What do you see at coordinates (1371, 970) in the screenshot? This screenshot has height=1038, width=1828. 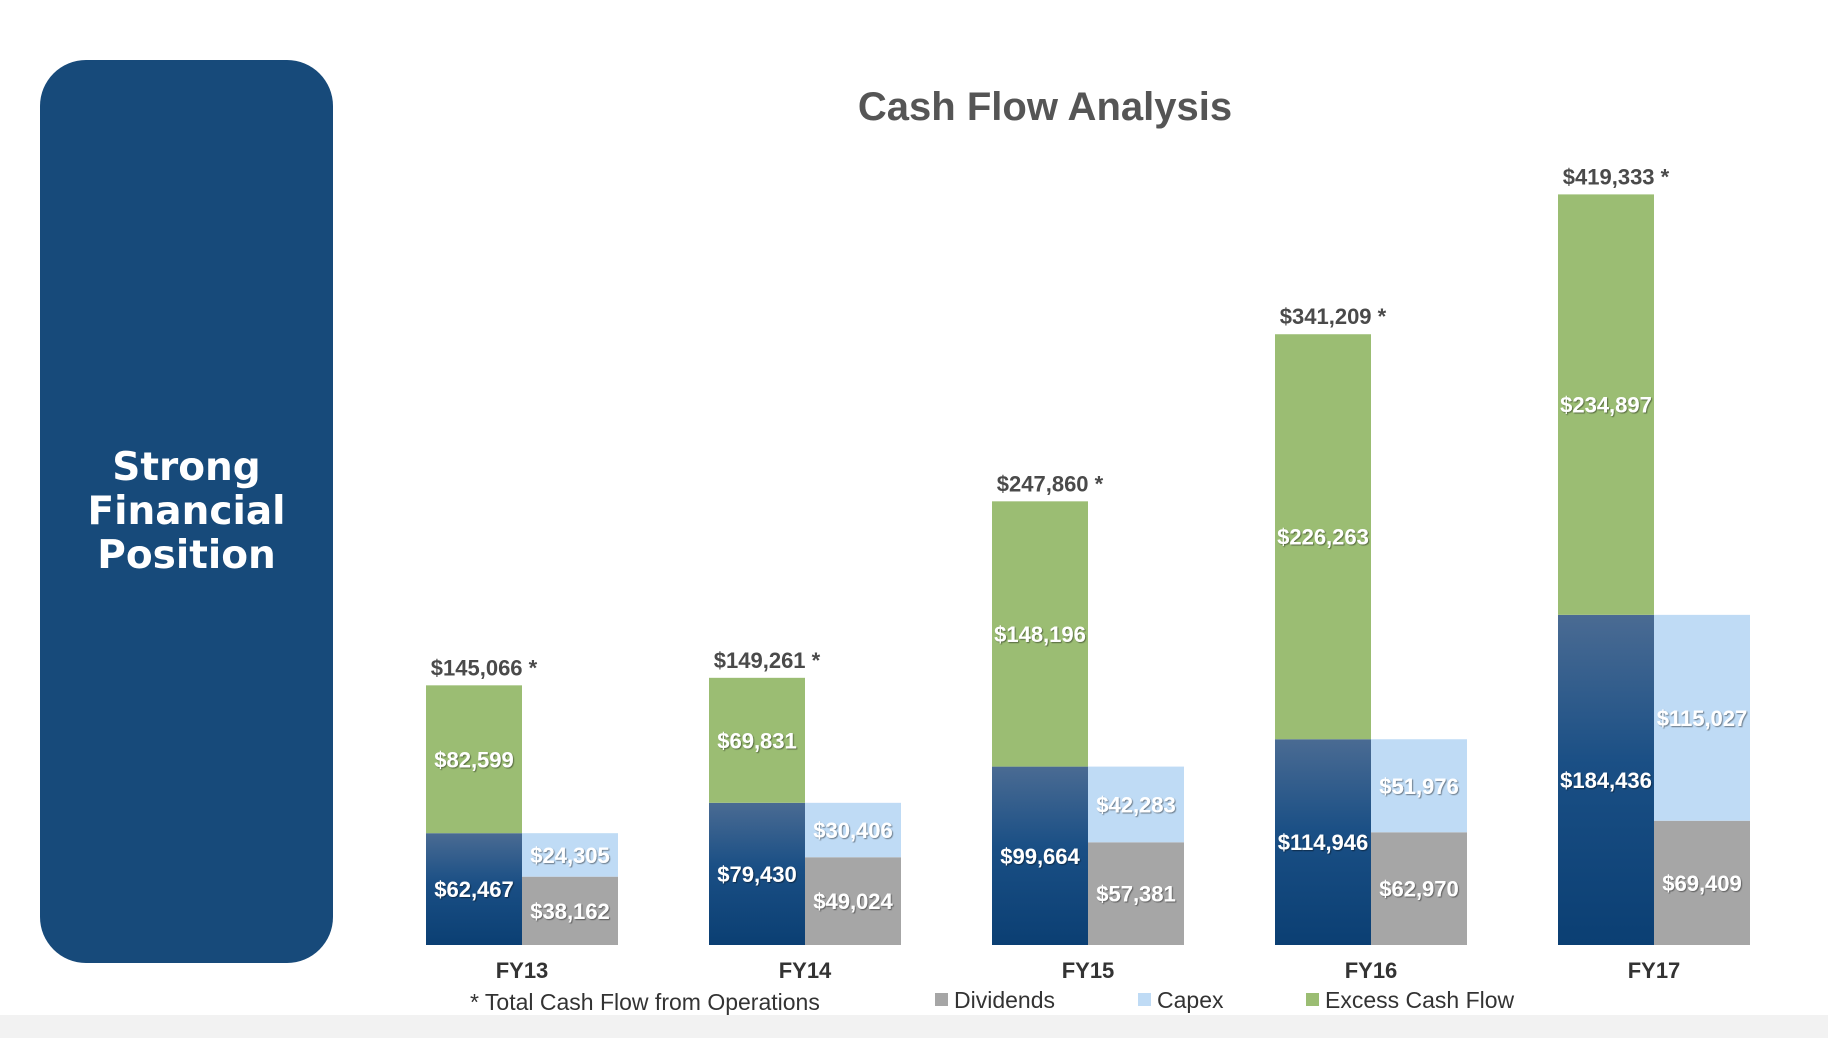 I see `x-tick-label: FY16` at bounding box center [1371, 970].